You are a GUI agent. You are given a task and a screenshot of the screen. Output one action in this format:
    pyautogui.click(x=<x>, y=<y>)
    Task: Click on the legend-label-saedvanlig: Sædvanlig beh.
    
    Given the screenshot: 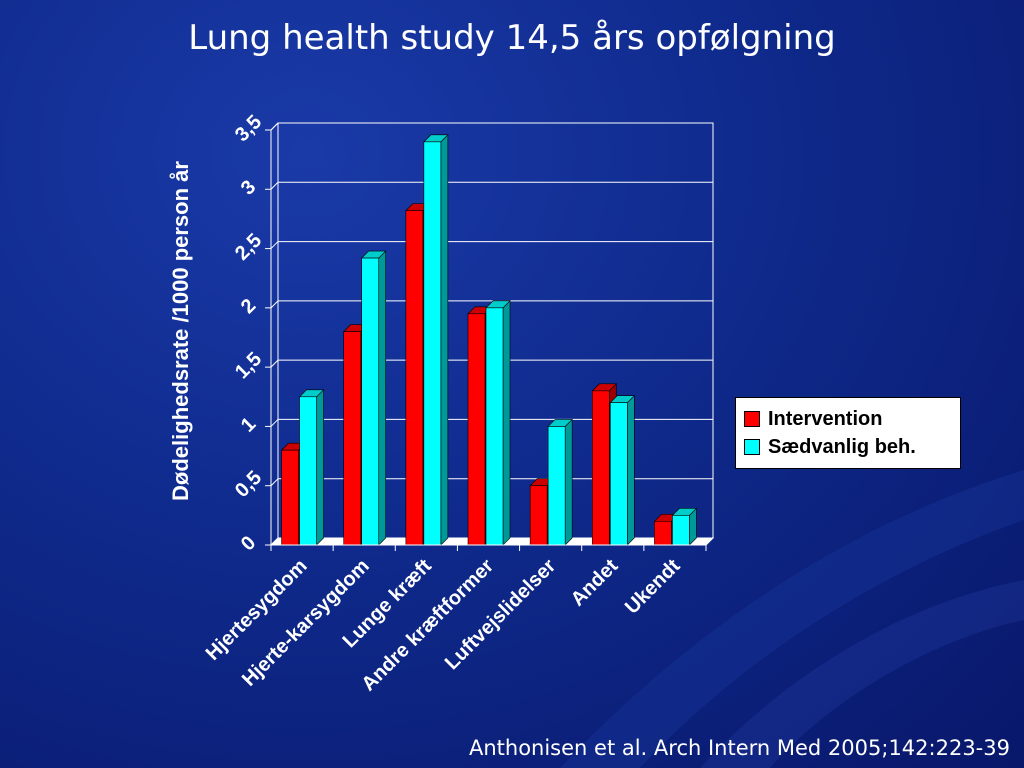 What is the action you would take?
    pyautogui.click(x=842, y=446)
    